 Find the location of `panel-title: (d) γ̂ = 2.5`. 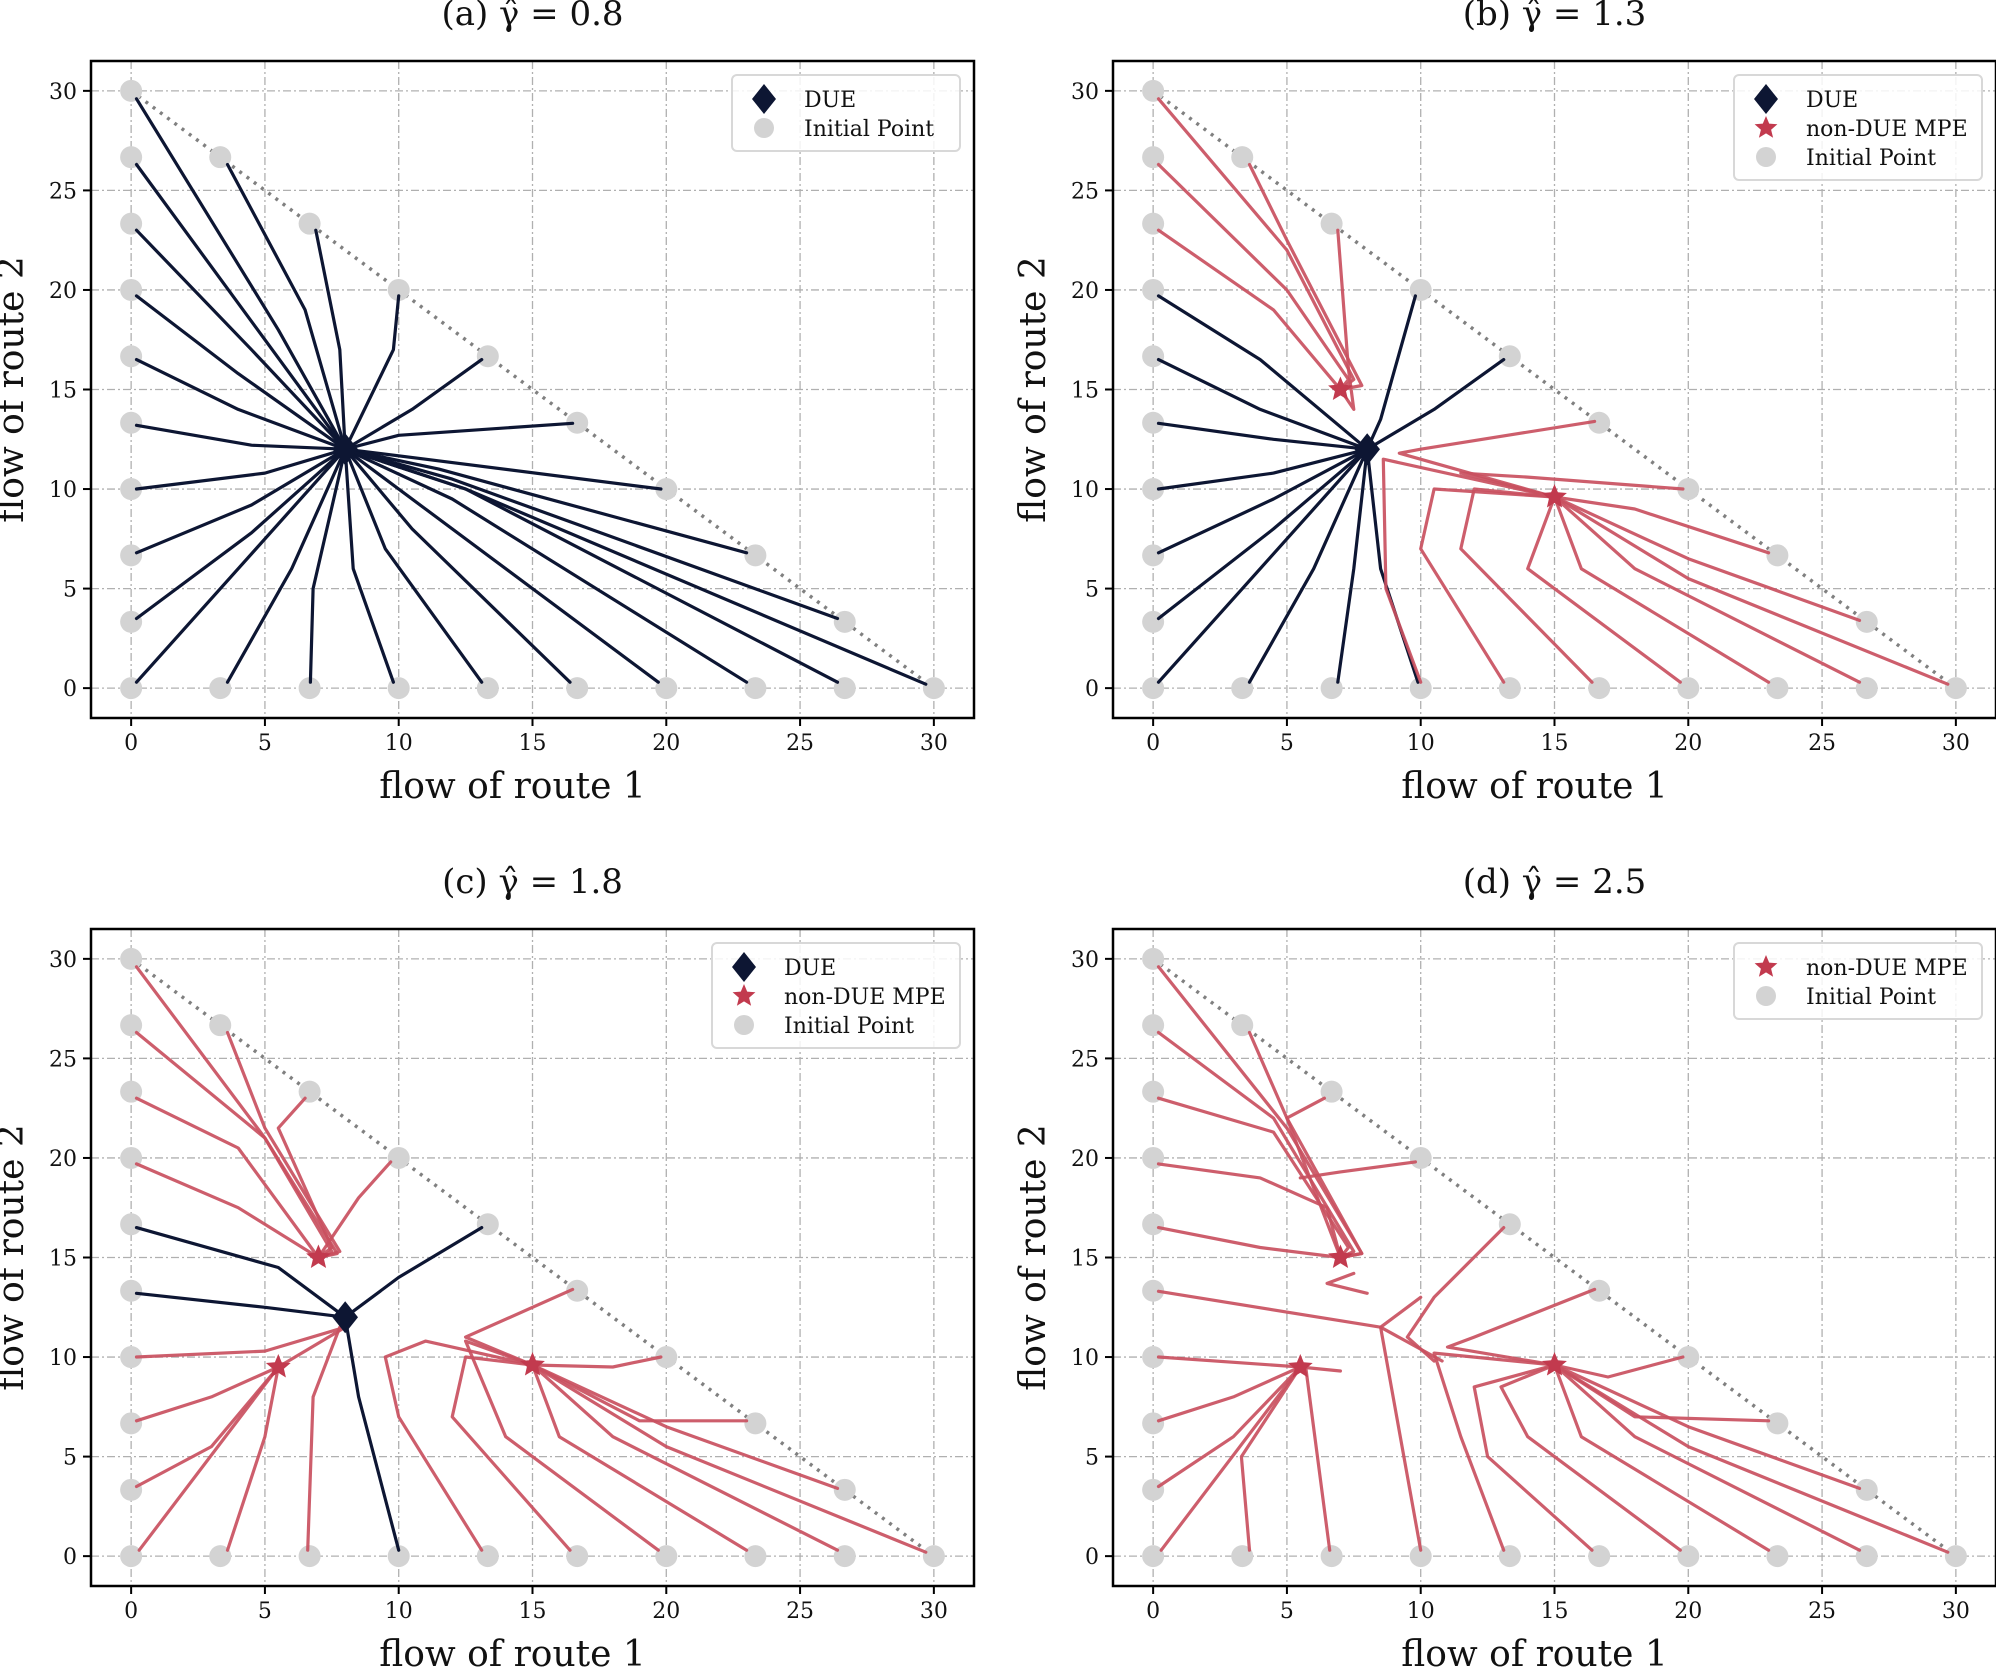

panel-title: (d) γ̂ = 2.5 is located at coordinates (1555, 882).